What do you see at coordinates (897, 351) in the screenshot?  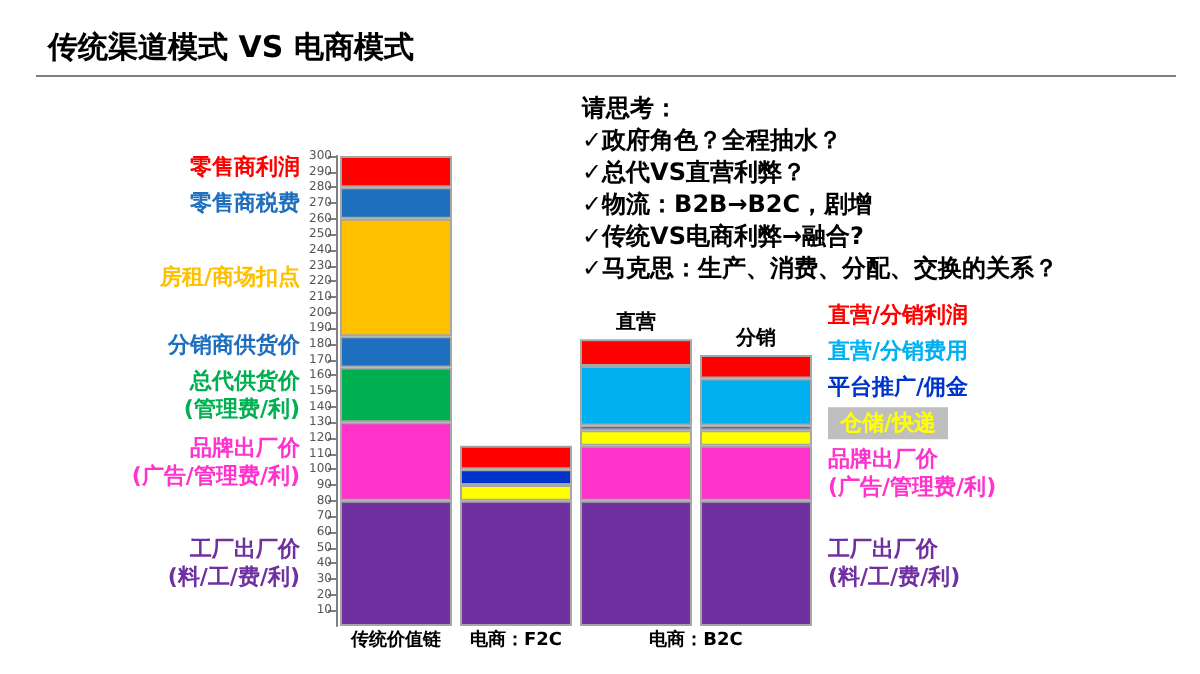 I see `series-label: 直营/分销费用` at bounding box center [897, 351].